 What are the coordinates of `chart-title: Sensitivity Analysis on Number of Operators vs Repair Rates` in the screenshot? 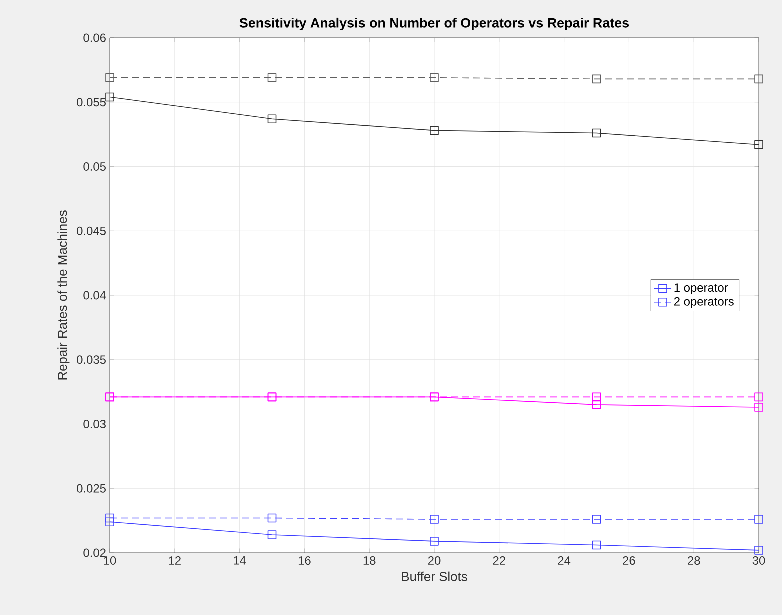 It's located at (435, 24).